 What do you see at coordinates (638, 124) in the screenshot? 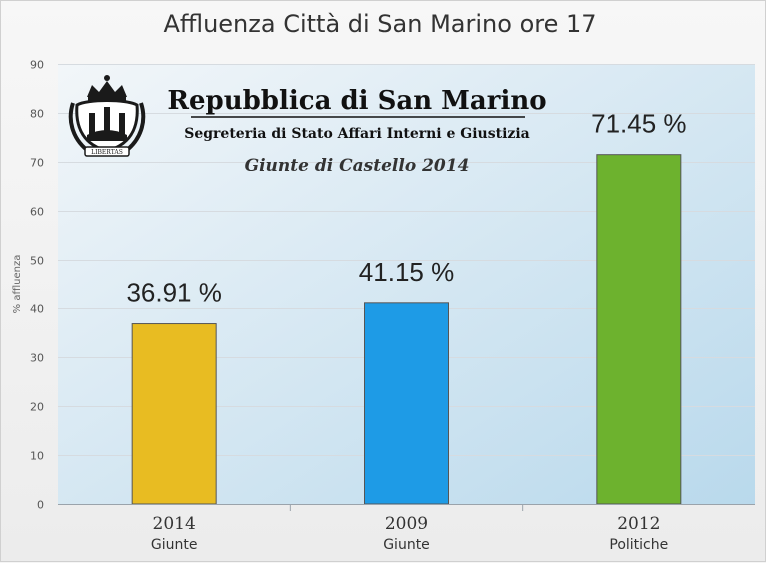
I see `data-label-2012: 71.45 %` at bounding box center [638, 124].